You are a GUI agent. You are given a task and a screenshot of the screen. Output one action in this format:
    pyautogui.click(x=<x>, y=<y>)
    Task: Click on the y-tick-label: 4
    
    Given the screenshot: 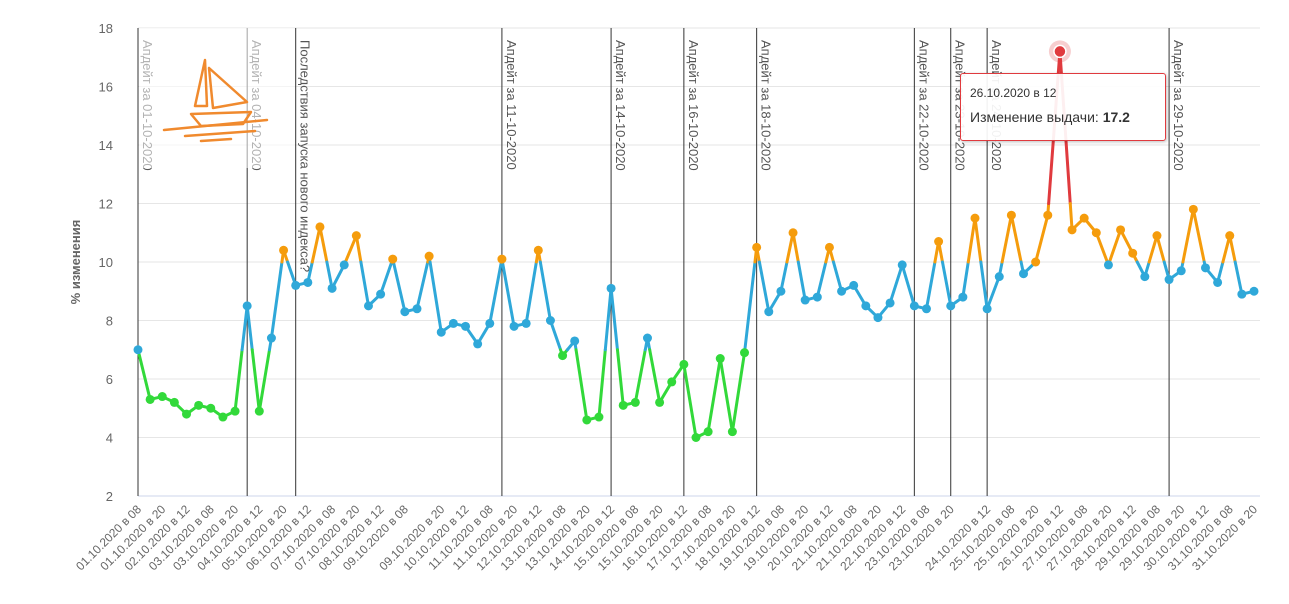 What is the action you would take?
    pyautogui.click(x=109, y=438)
    